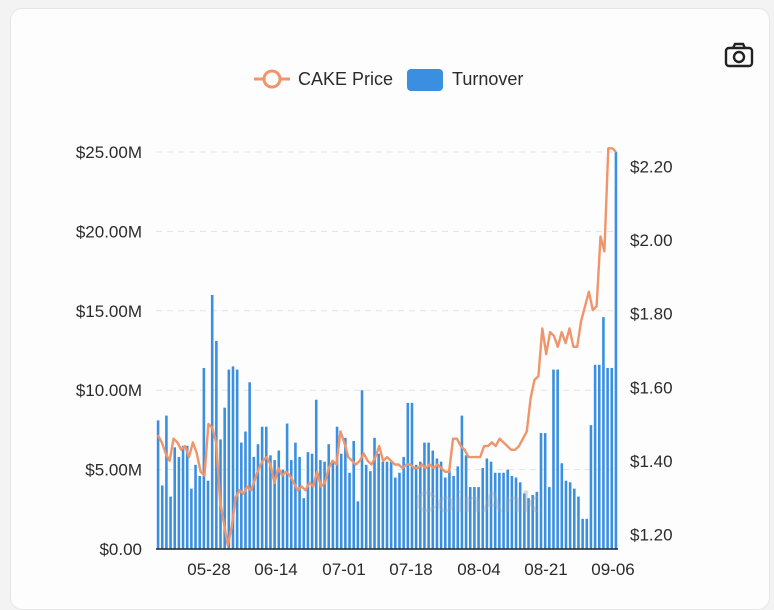  I want to click on left-axis-tick: $10.00M, so click(109, 390).